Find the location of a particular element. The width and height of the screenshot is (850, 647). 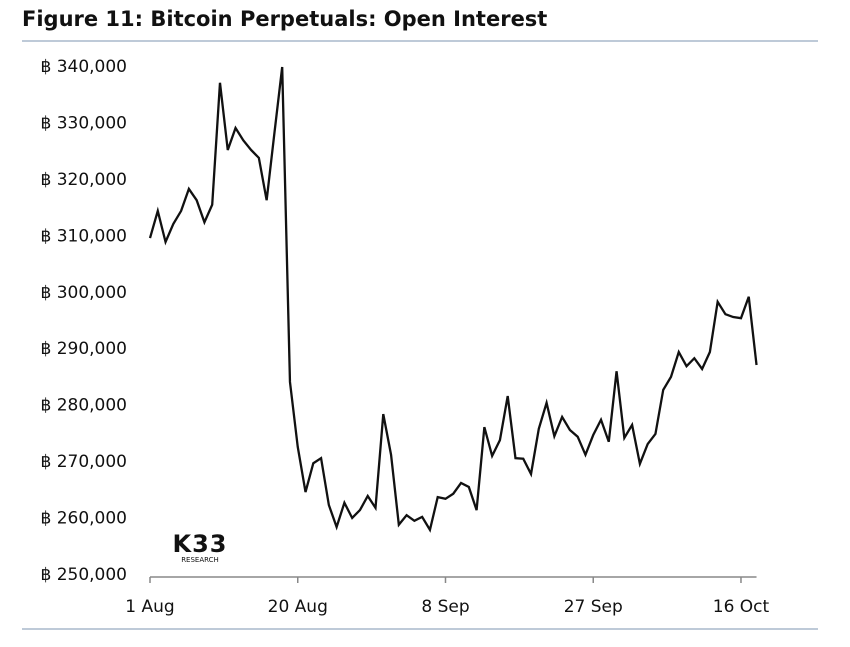

logo: K33 is located at coordinates (200, 544).